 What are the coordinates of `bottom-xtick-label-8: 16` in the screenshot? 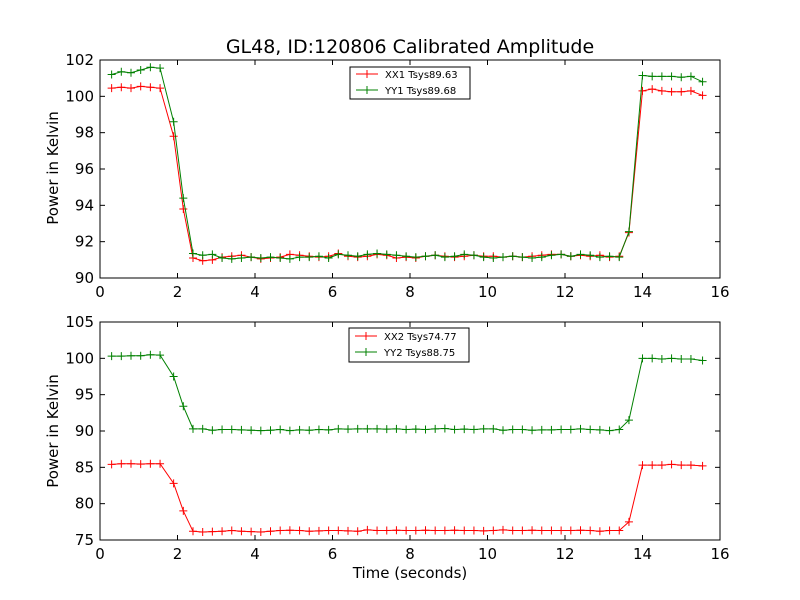 It's located at (719, 554).